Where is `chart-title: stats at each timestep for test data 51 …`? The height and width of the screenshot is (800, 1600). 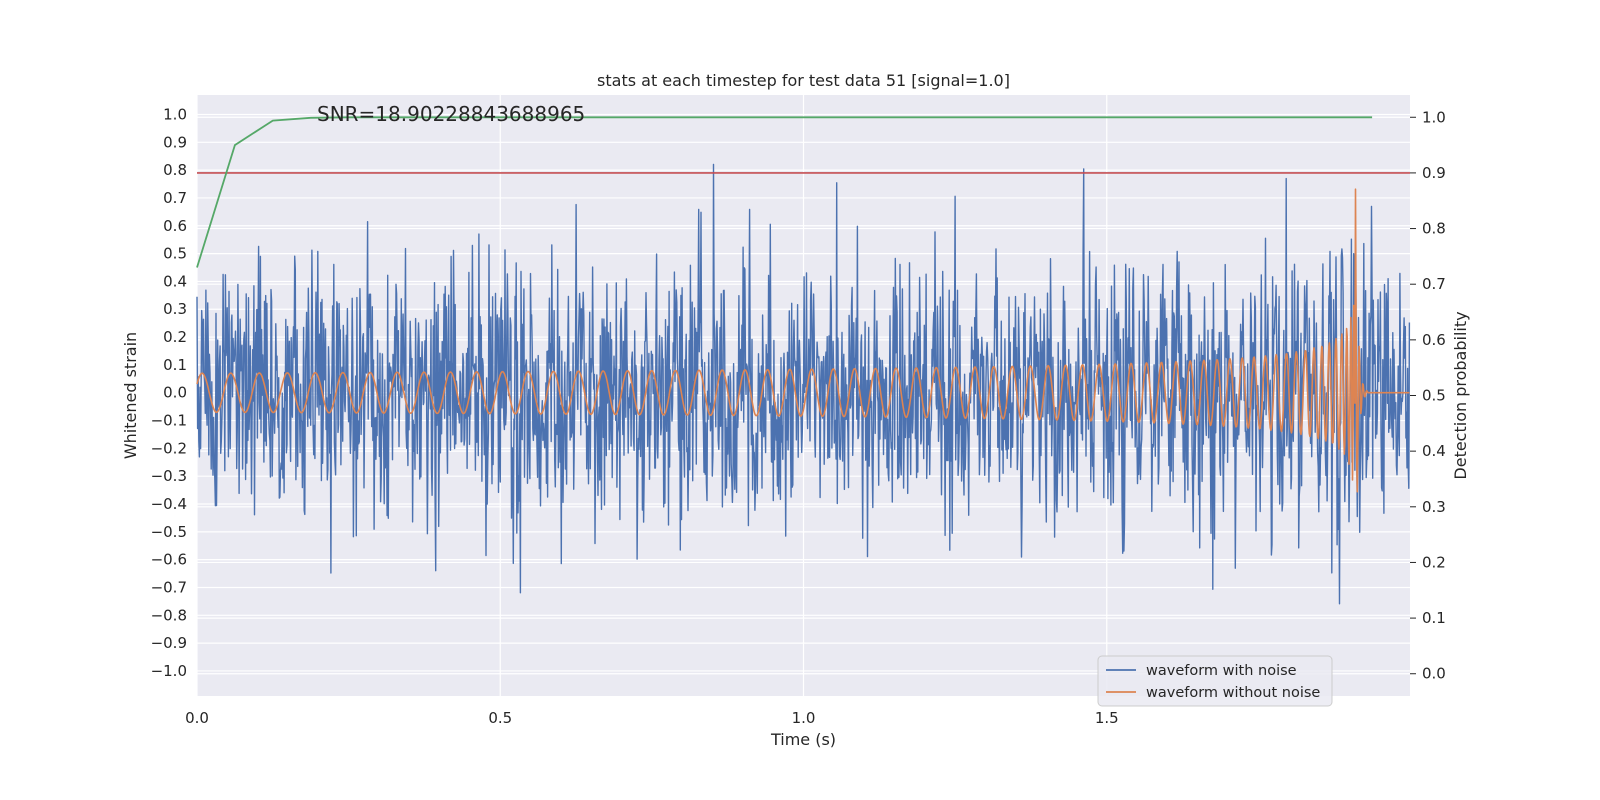
chart-title: stats at each timestep for test data 51 … is located at coordinates (803, 80).